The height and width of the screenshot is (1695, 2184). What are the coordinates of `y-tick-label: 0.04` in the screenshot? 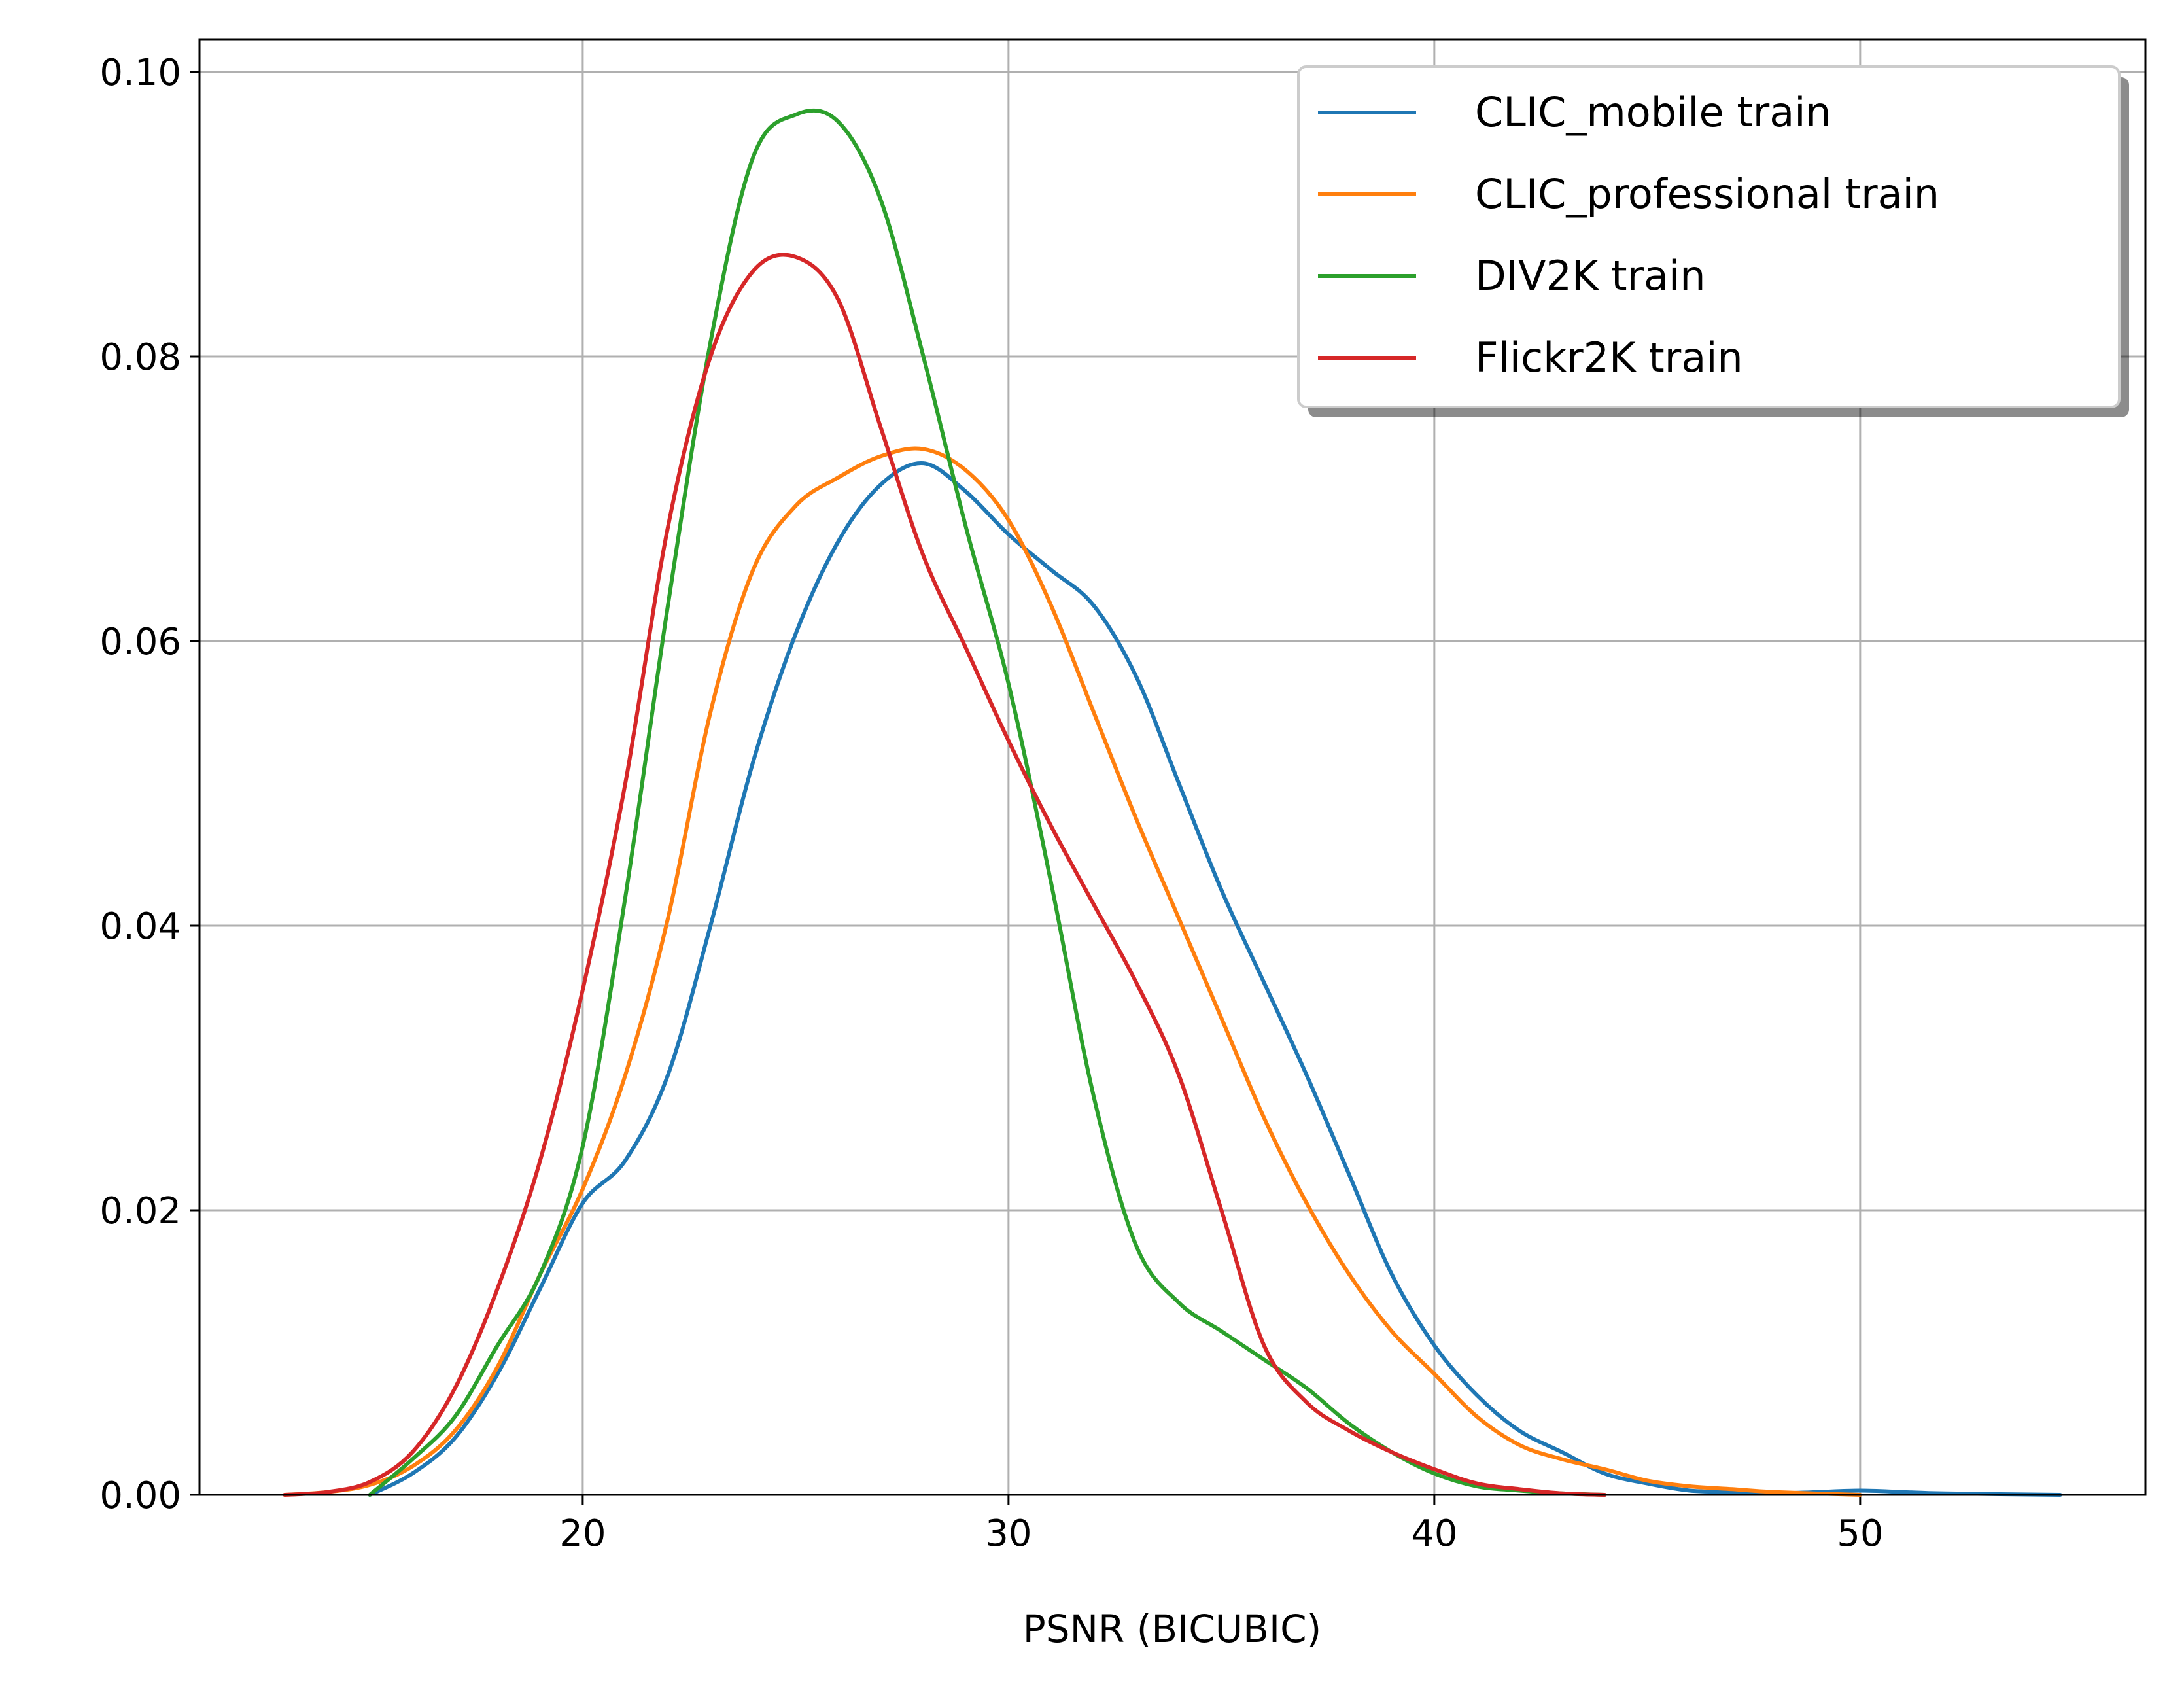 It's located at (140, 926).